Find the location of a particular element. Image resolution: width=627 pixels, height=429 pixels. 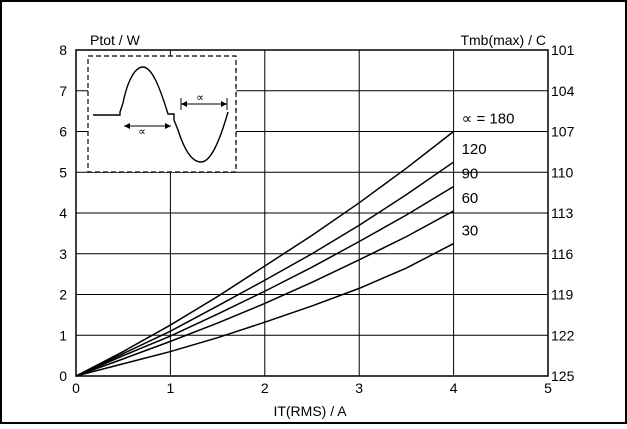

y-tick-label: 3 is located at coordinates (63, 254).